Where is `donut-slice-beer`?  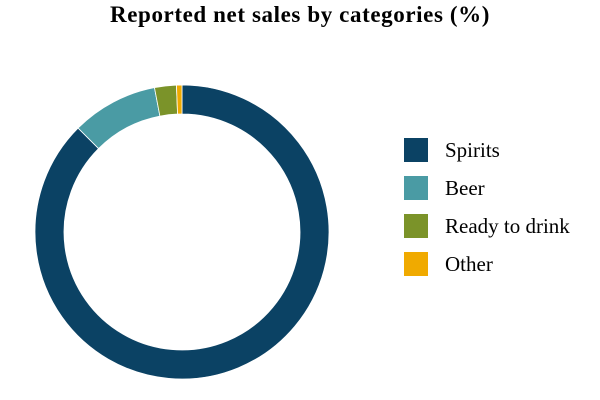
donut-slice-beer is located at coordinates (119, 118).